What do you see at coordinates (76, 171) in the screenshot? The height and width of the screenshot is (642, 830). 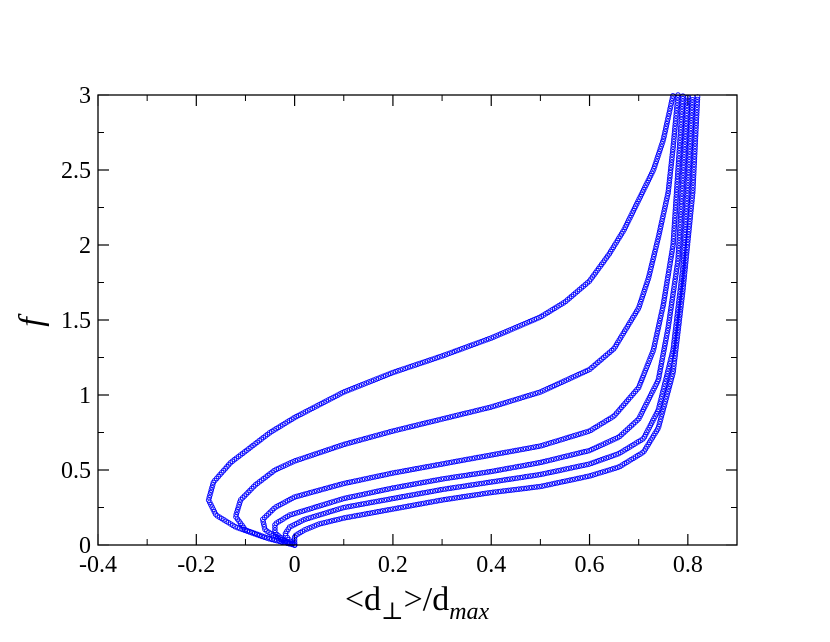 I see `y-tick-label: 2.5` at bounding box center [76, 171].